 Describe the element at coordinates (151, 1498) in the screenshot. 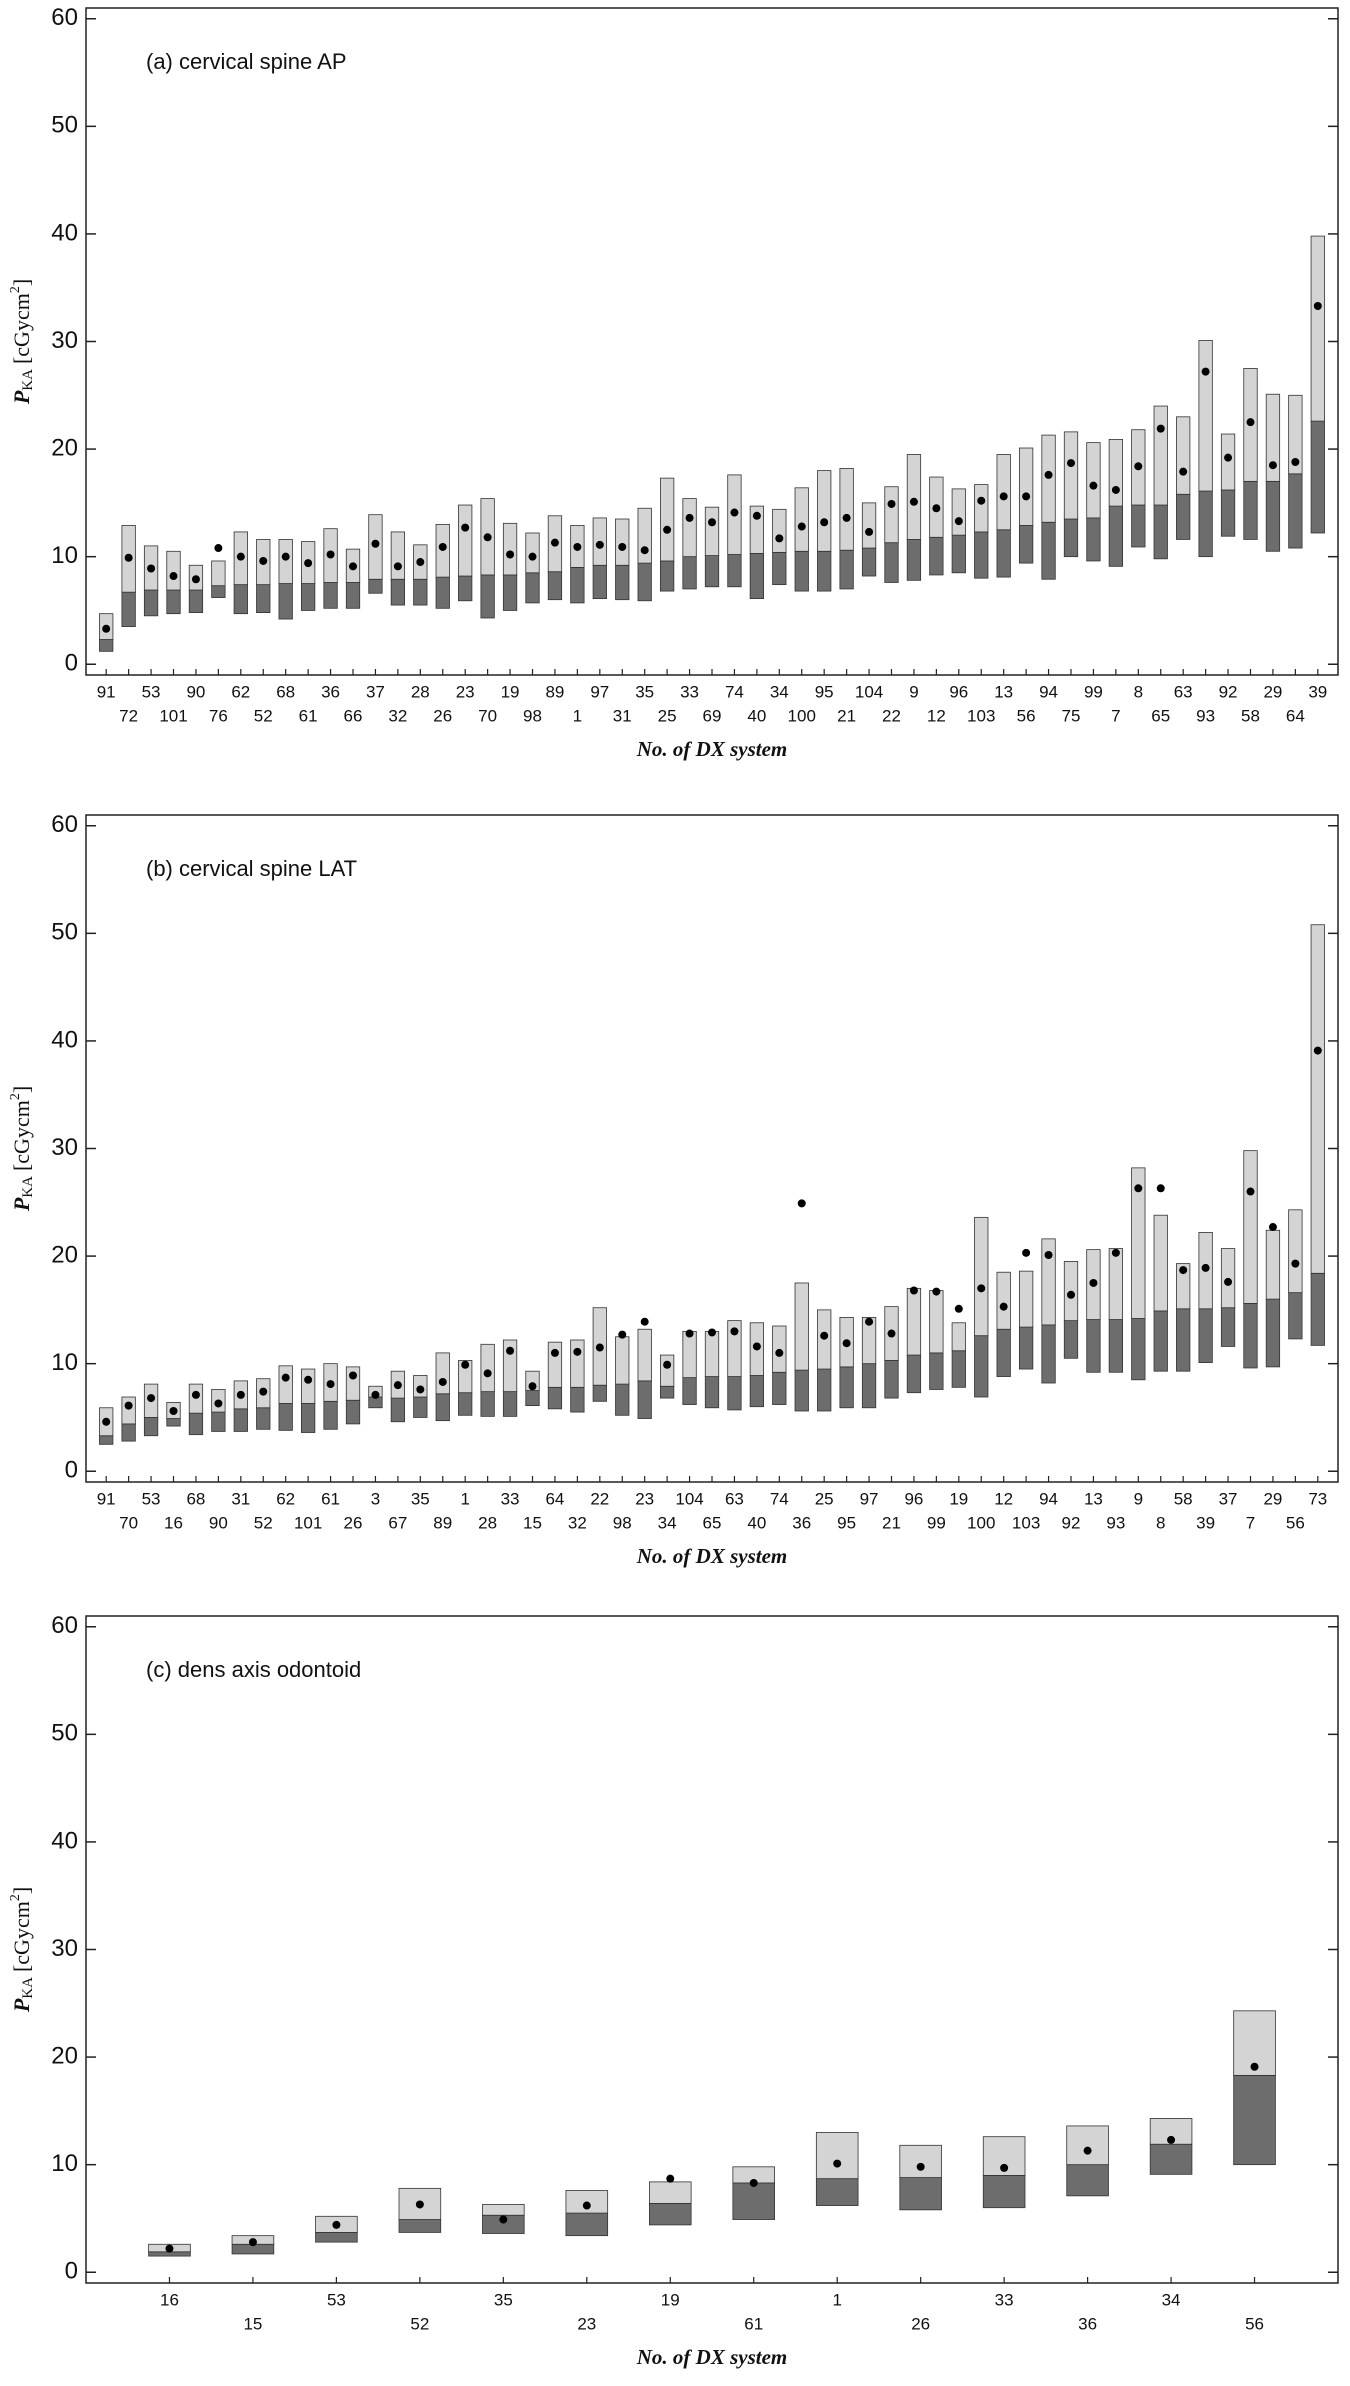

I see `x-tick-label: 53` at that location.